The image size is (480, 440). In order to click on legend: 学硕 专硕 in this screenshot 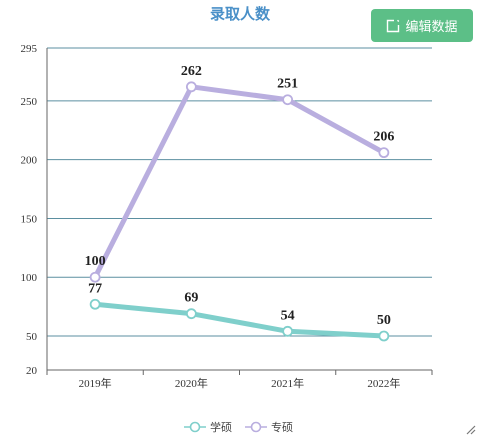, I will do `click(238, 427)`.